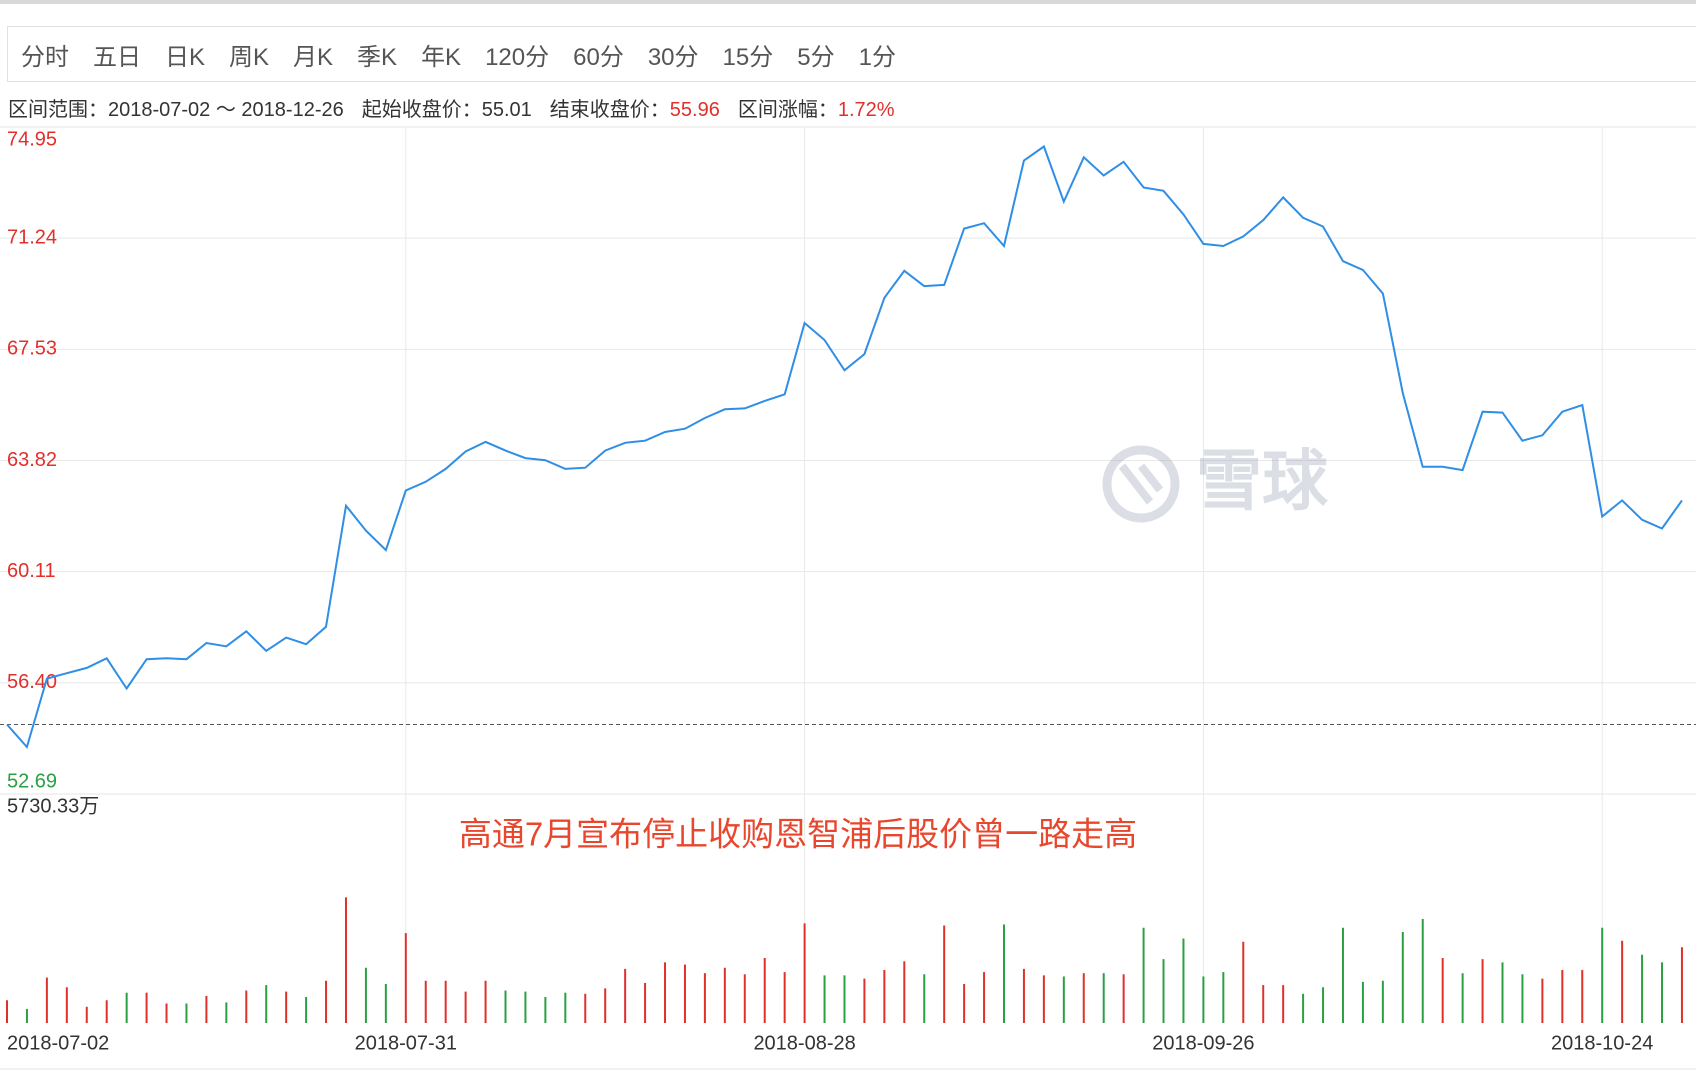 Image resolution: width=1696 pixels, height=1080 pixels. I want to click on y-tick-label: 52.69, so click(32, 781).